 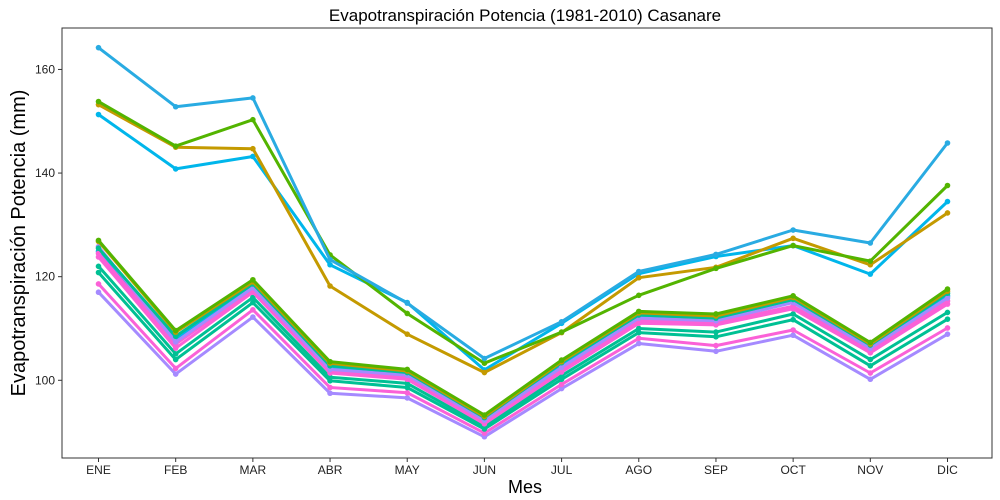 What do you see at coordinates (716, 470) in the screenshot?
I see `x-tick-label: SEP` at bounding box center [716, 470].